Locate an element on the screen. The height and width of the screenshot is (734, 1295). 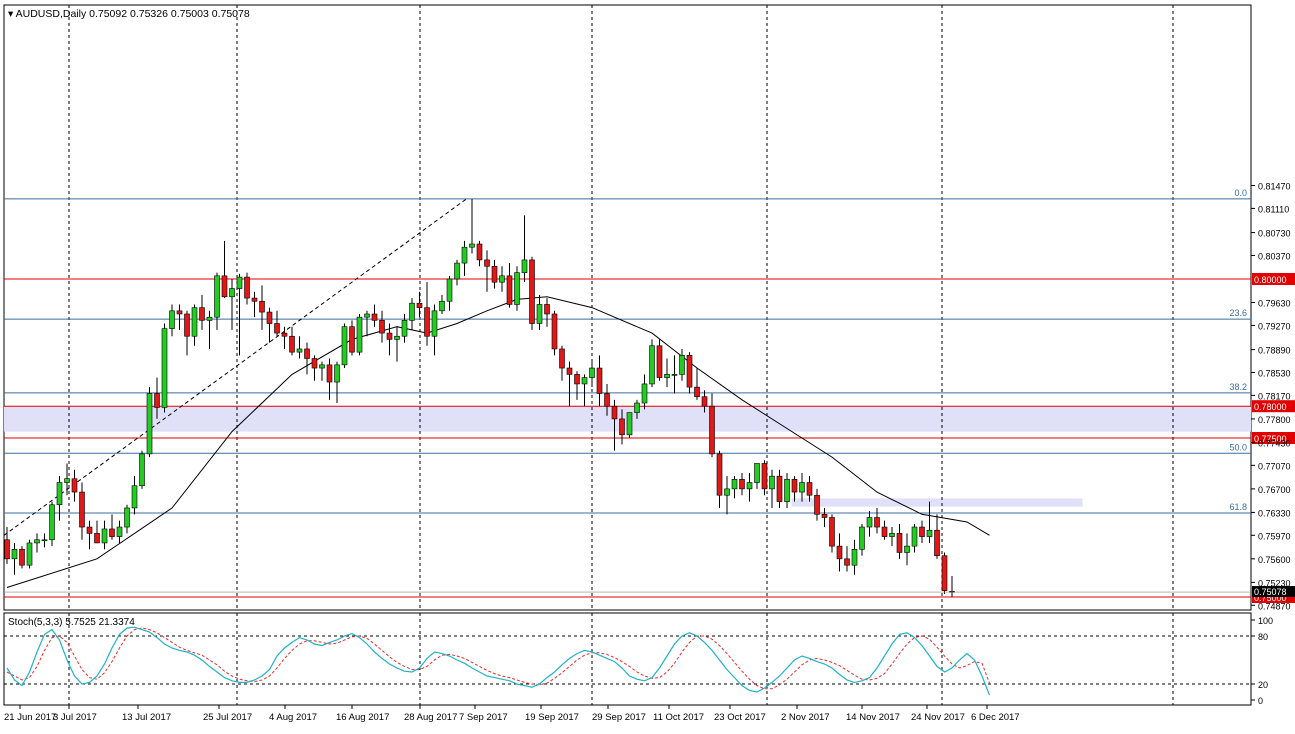
date-axis-label: 3 Jul 2017 is located at coordinates (75, 717).